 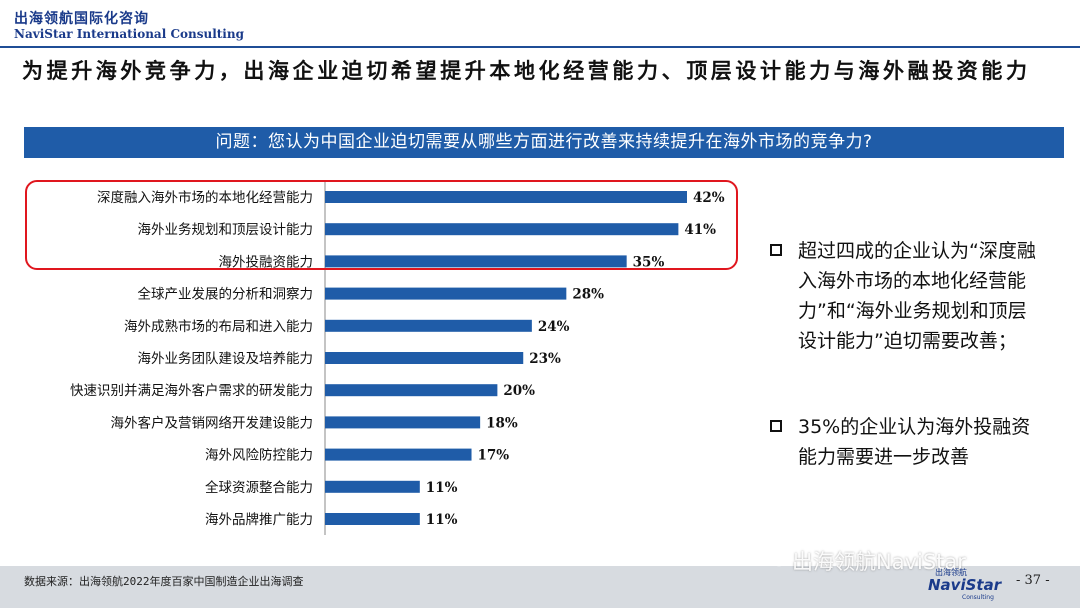 I want to click on wechat-icon, so click(x=774, y=558).